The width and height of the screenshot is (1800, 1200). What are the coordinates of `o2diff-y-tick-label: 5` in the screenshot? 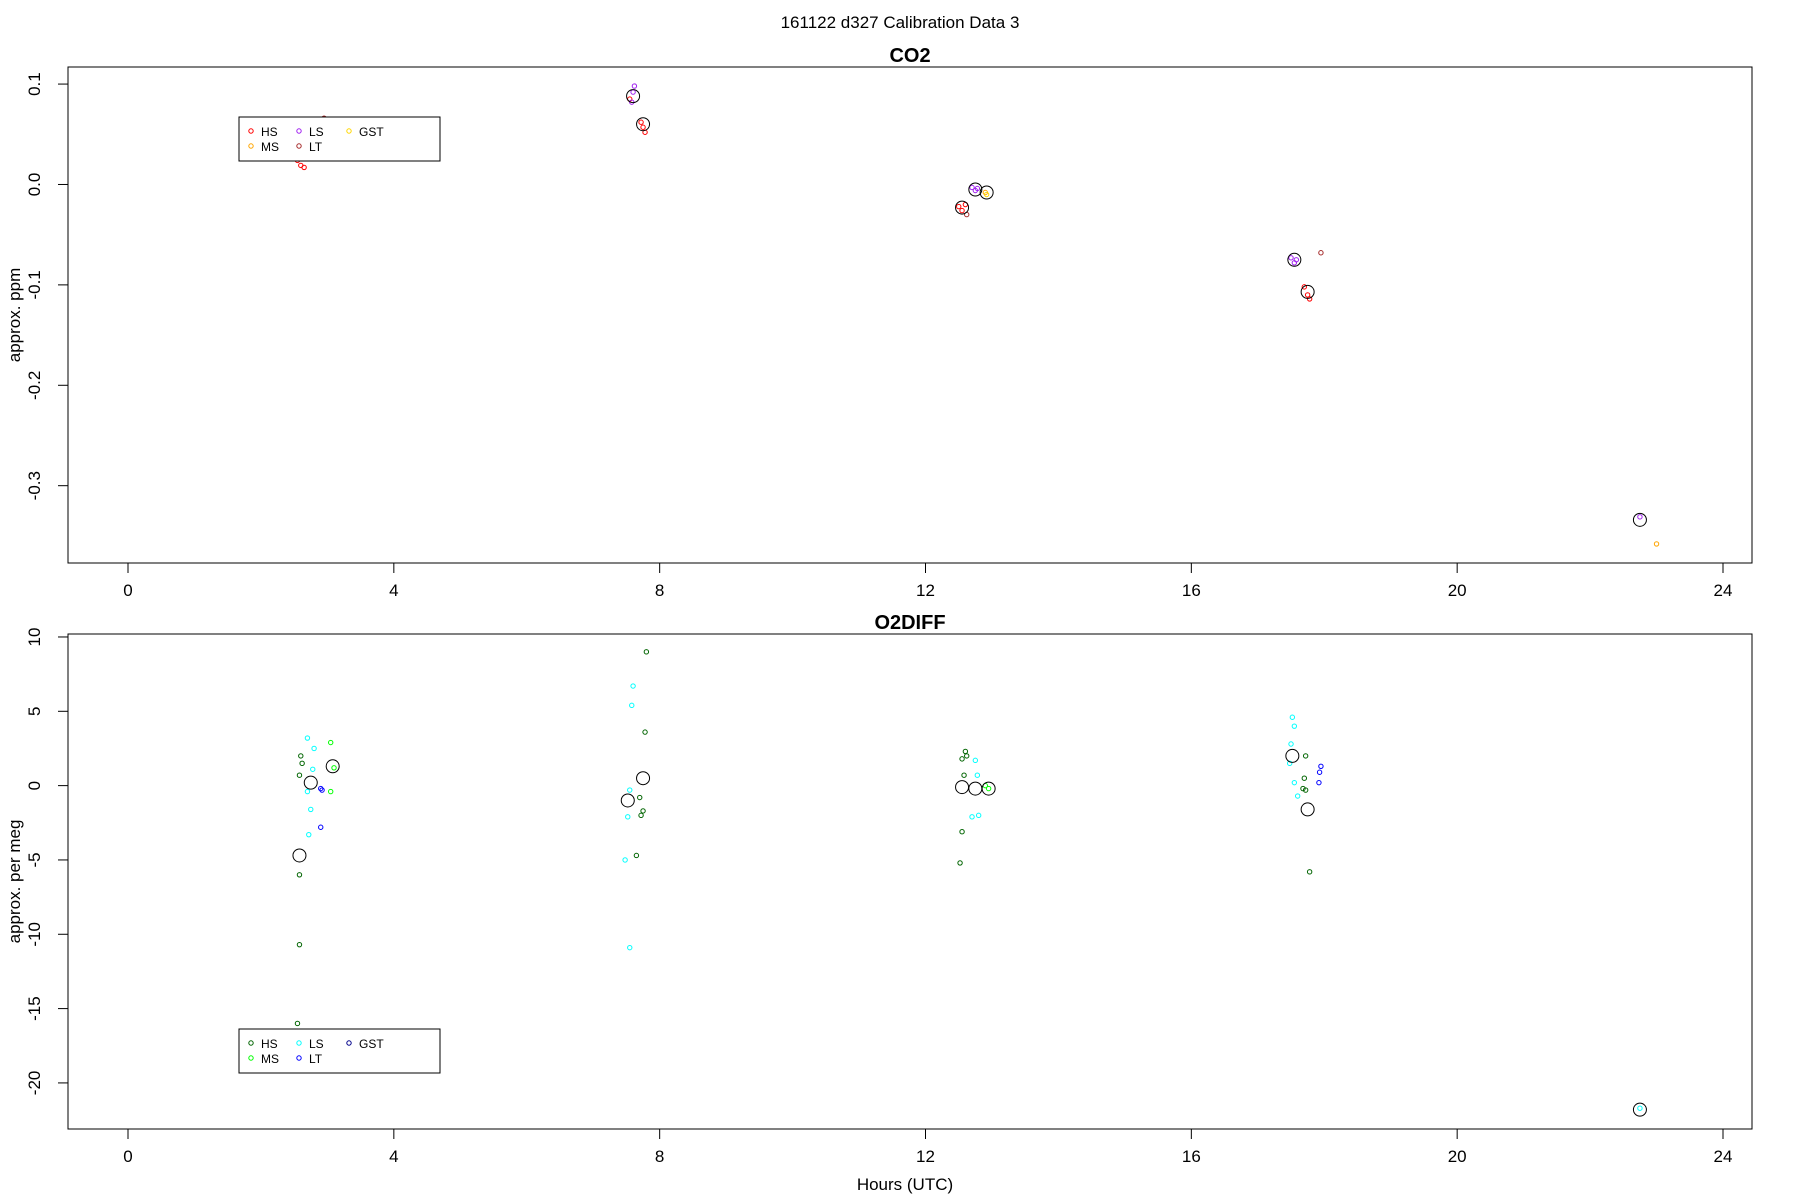 It's located at (34, 711).